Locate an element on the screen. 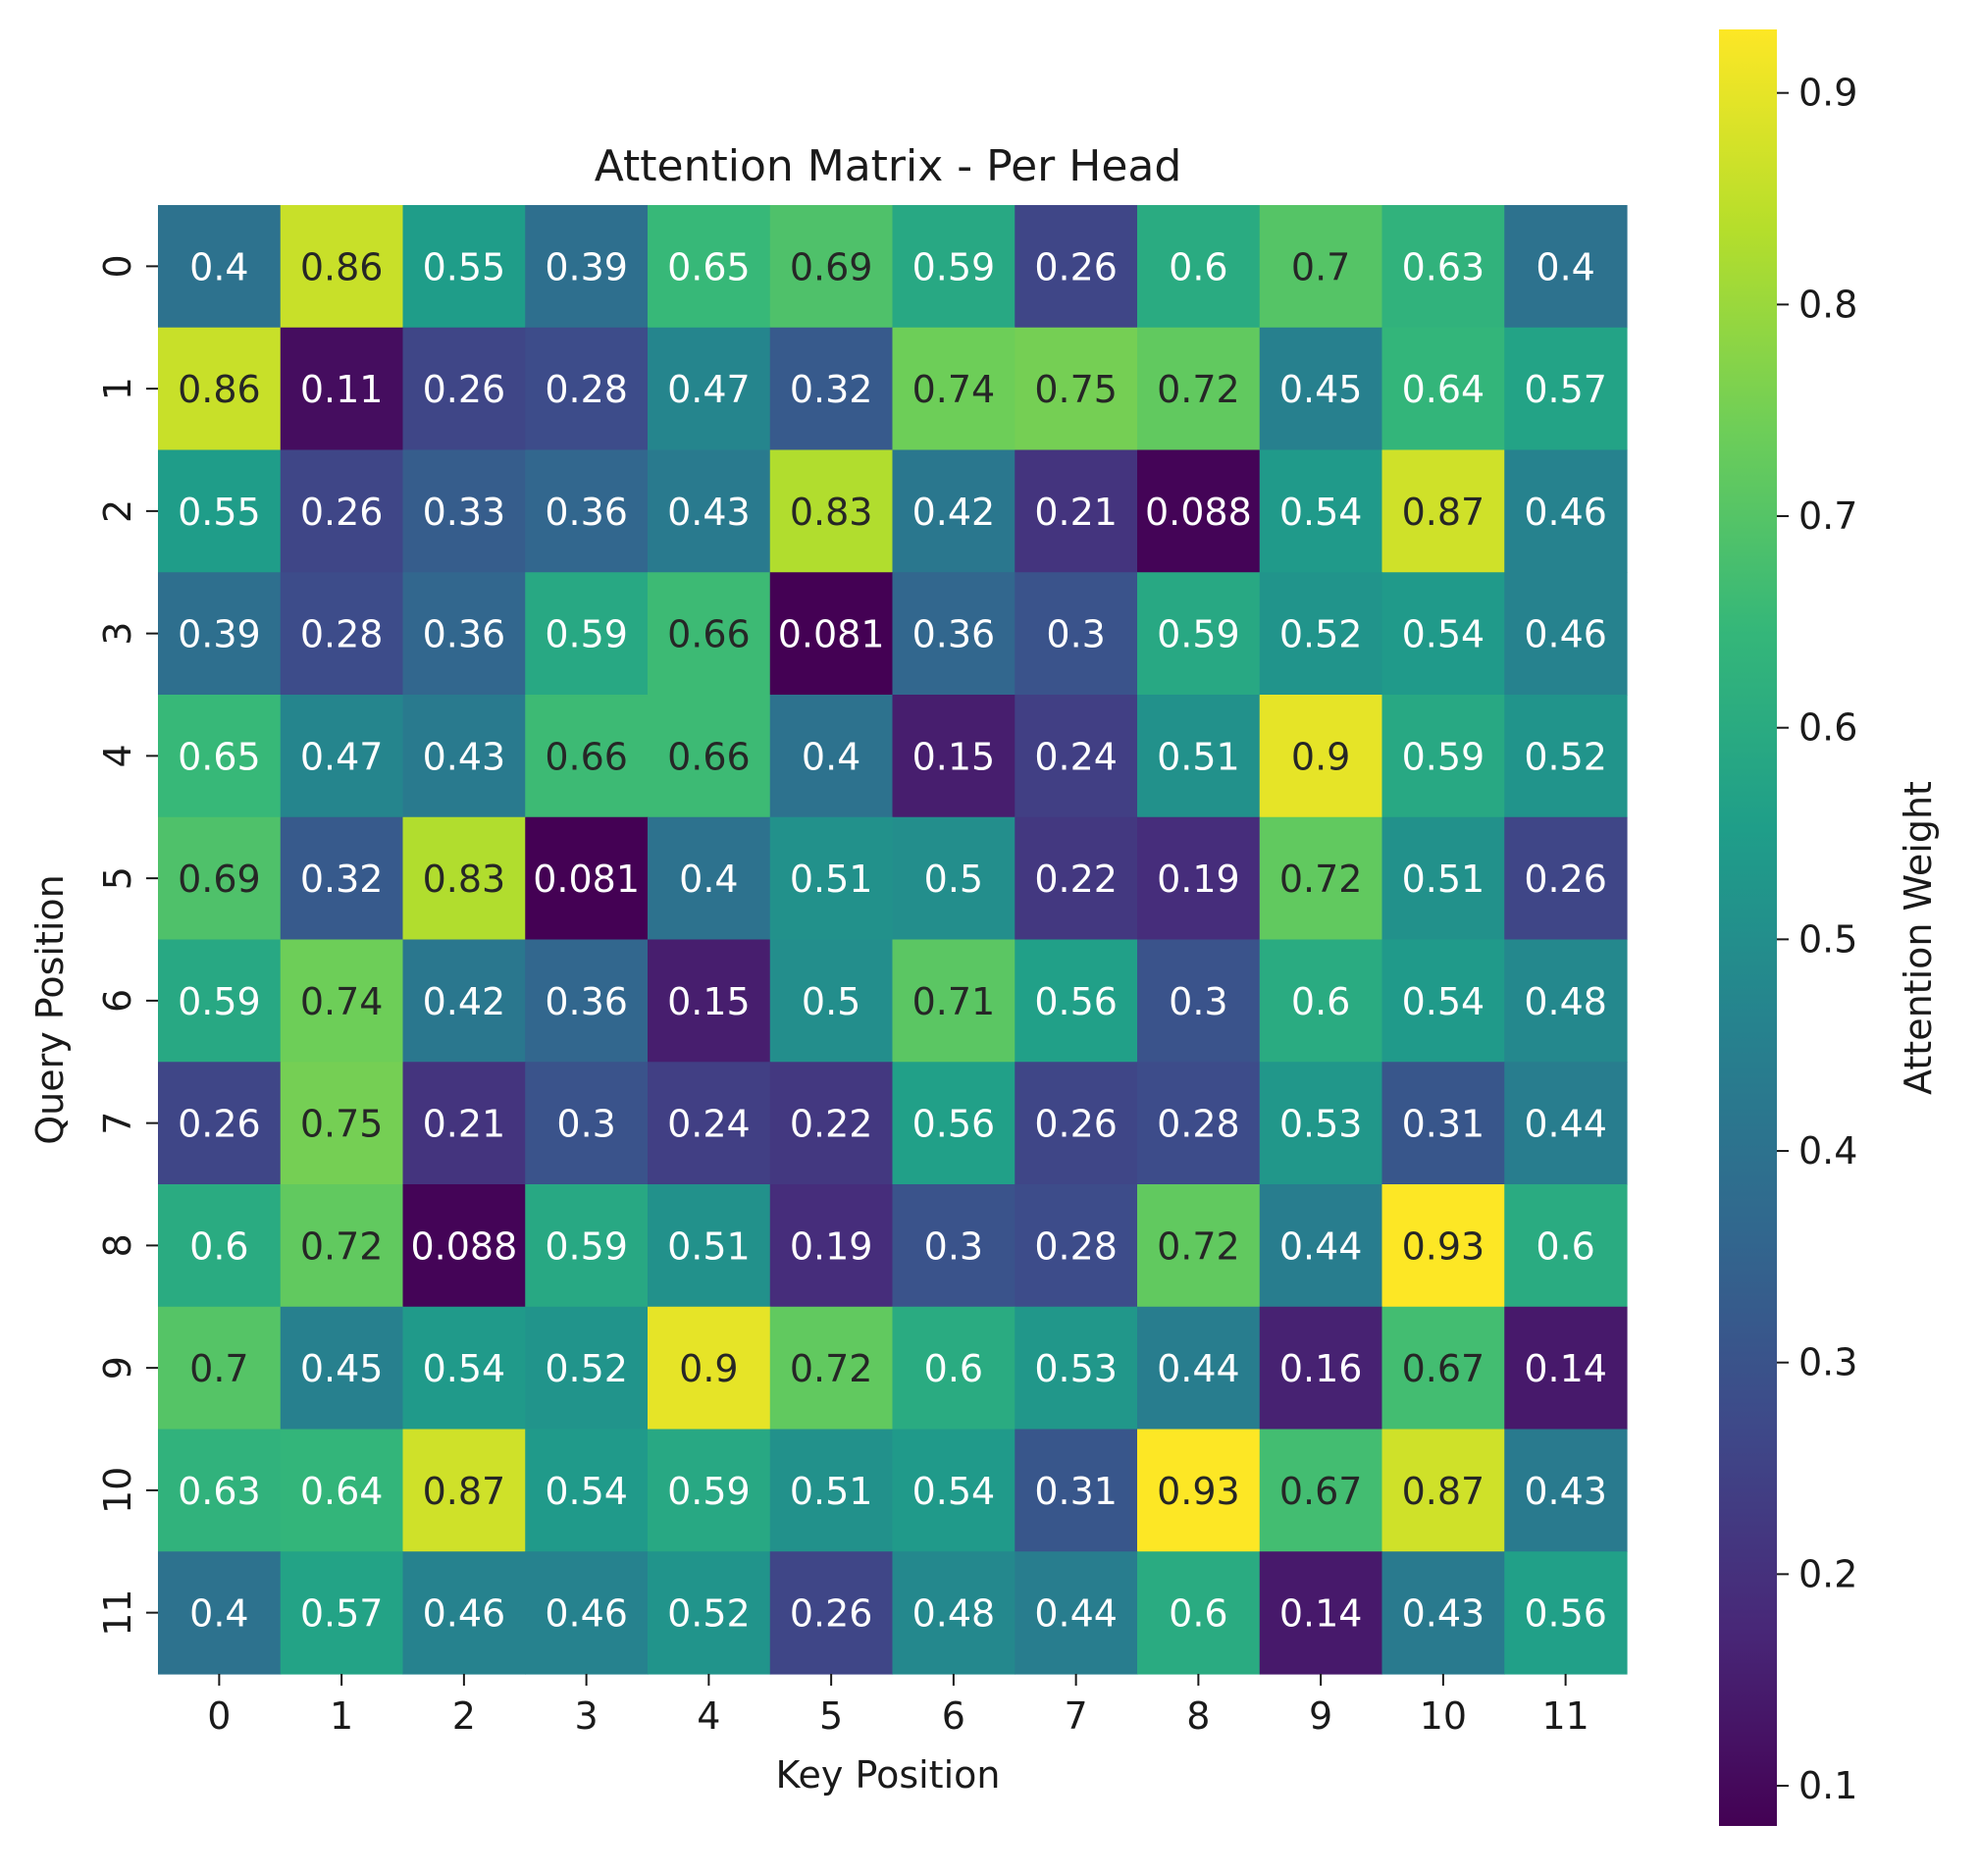 This screenshot has width=1979, height=1876. cell-value-label: 0.28 is located at coordinates (1076, 1246).